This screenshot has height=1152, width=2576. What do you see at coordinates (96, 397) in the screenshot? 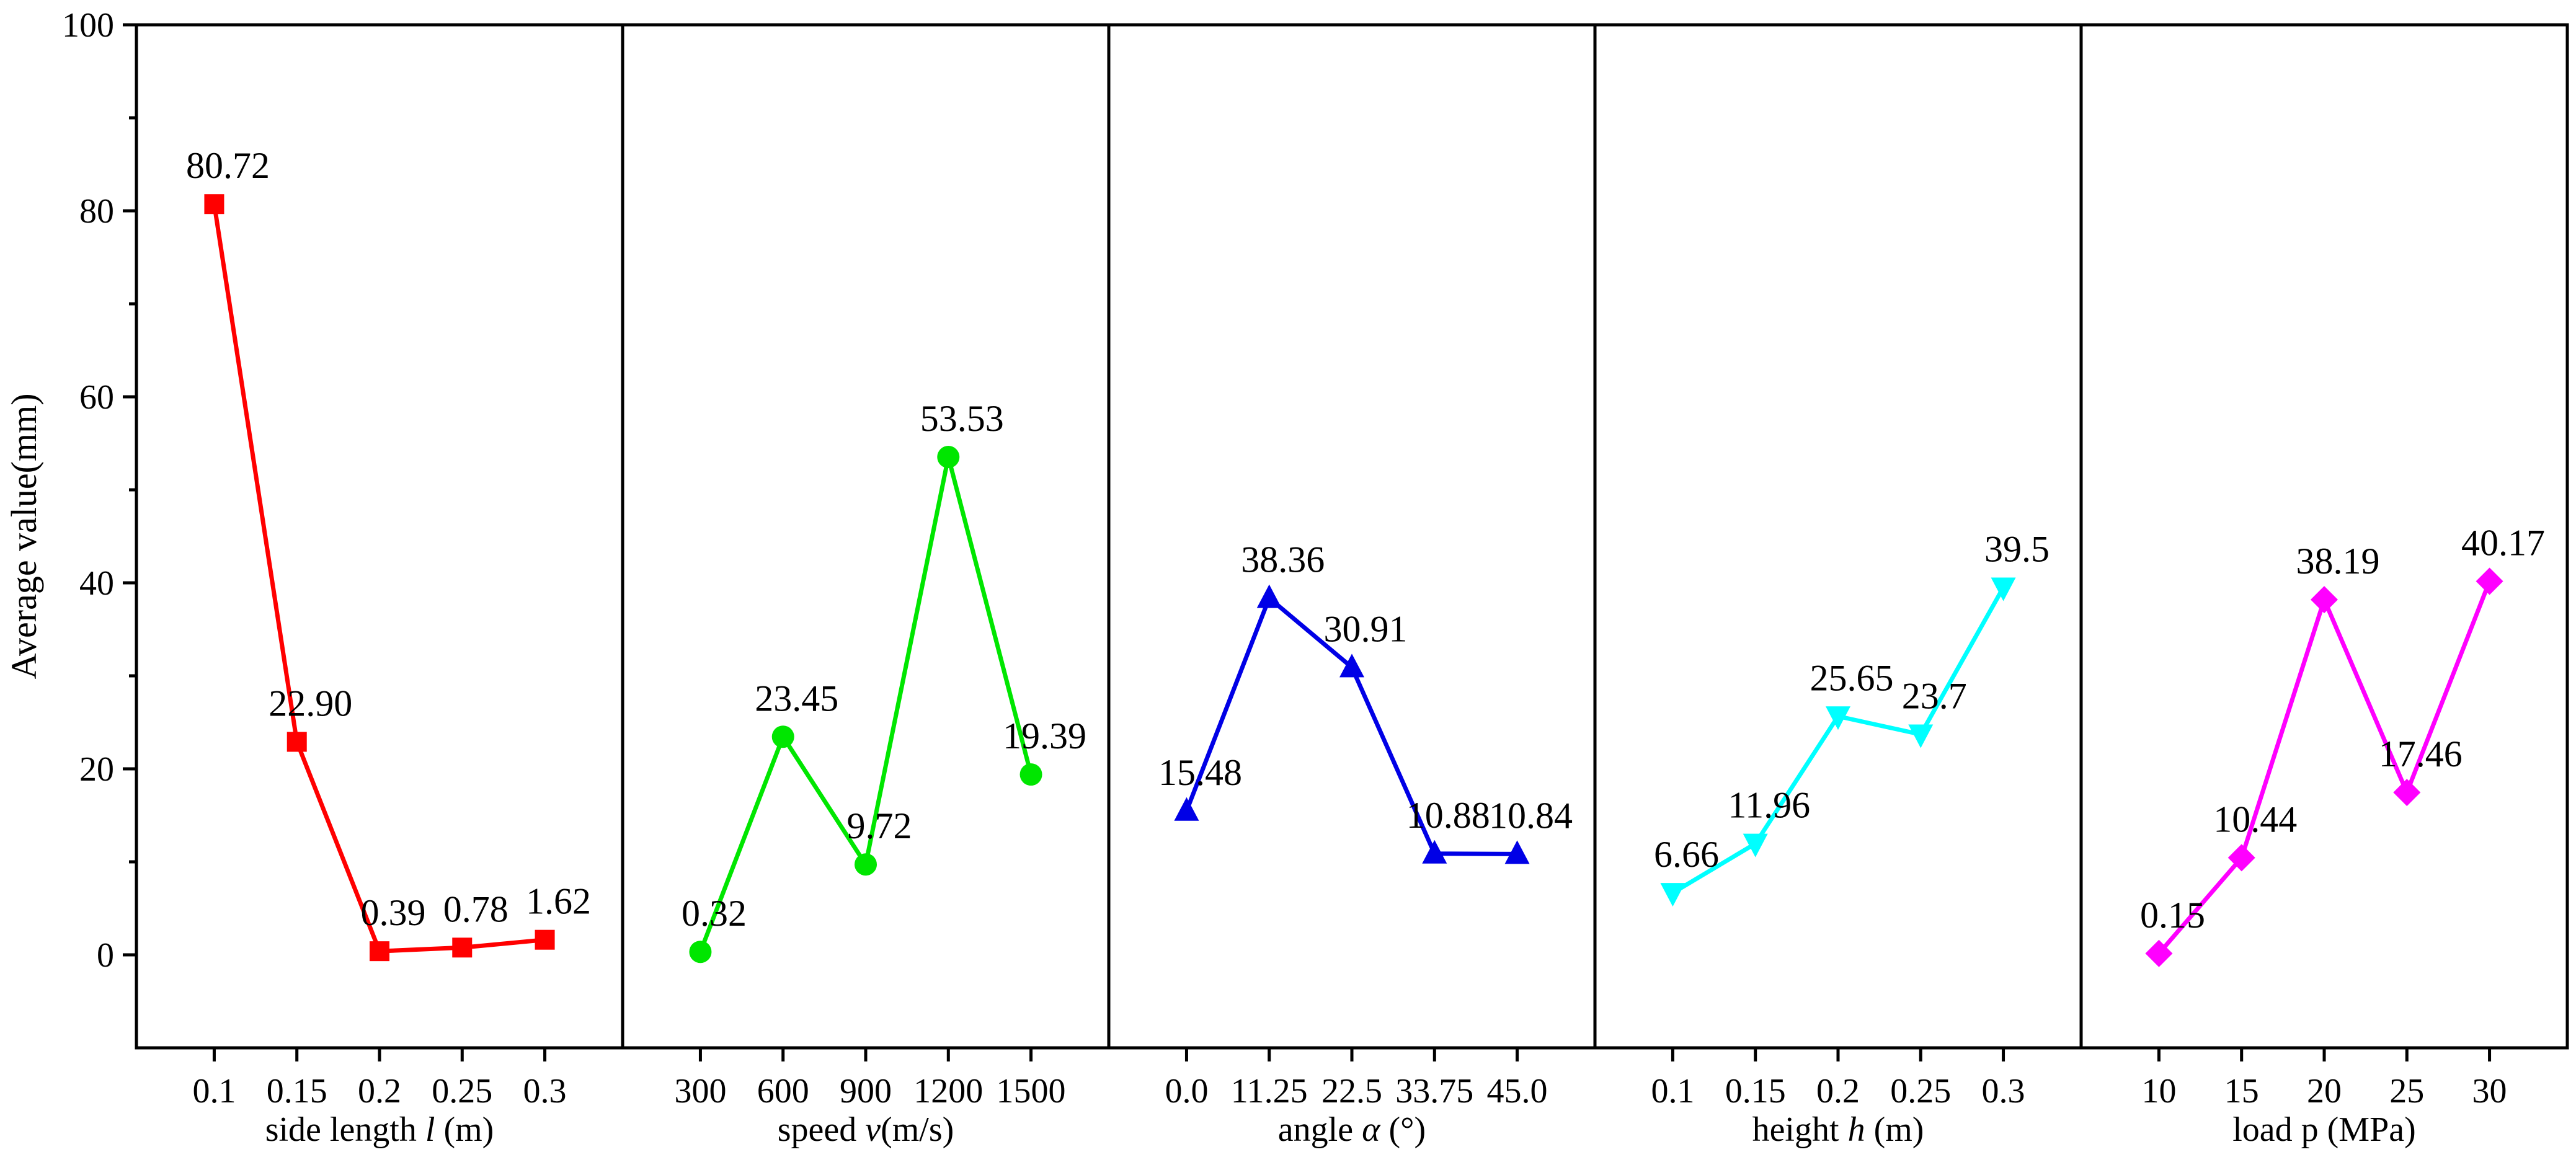
I see `y-tick-label: 60` at bounding box center [96, 397].